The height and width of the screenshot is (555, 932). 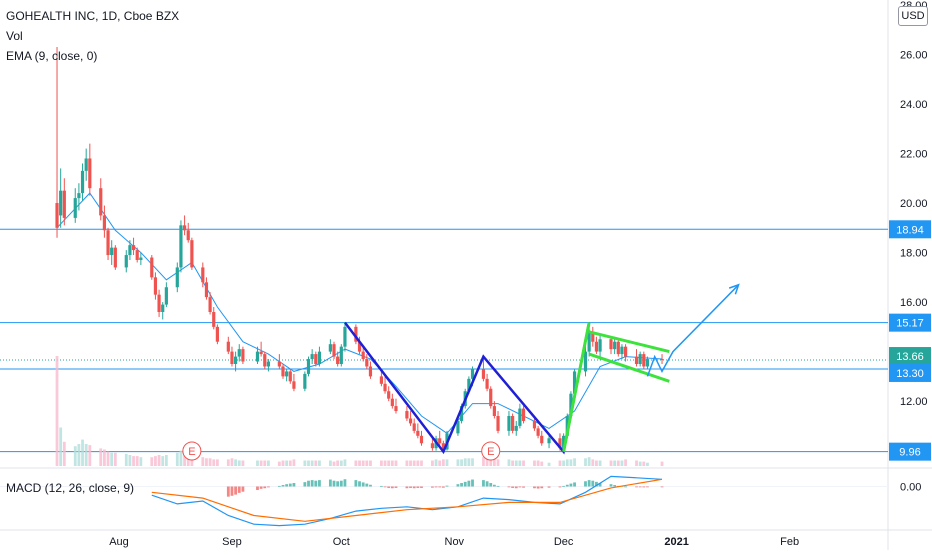 What do you see at coordinates (70, 488) in the screenshot?
I see `macd-legend: MACD (12, 26, close, 9)` at bounding box center [70, 488].